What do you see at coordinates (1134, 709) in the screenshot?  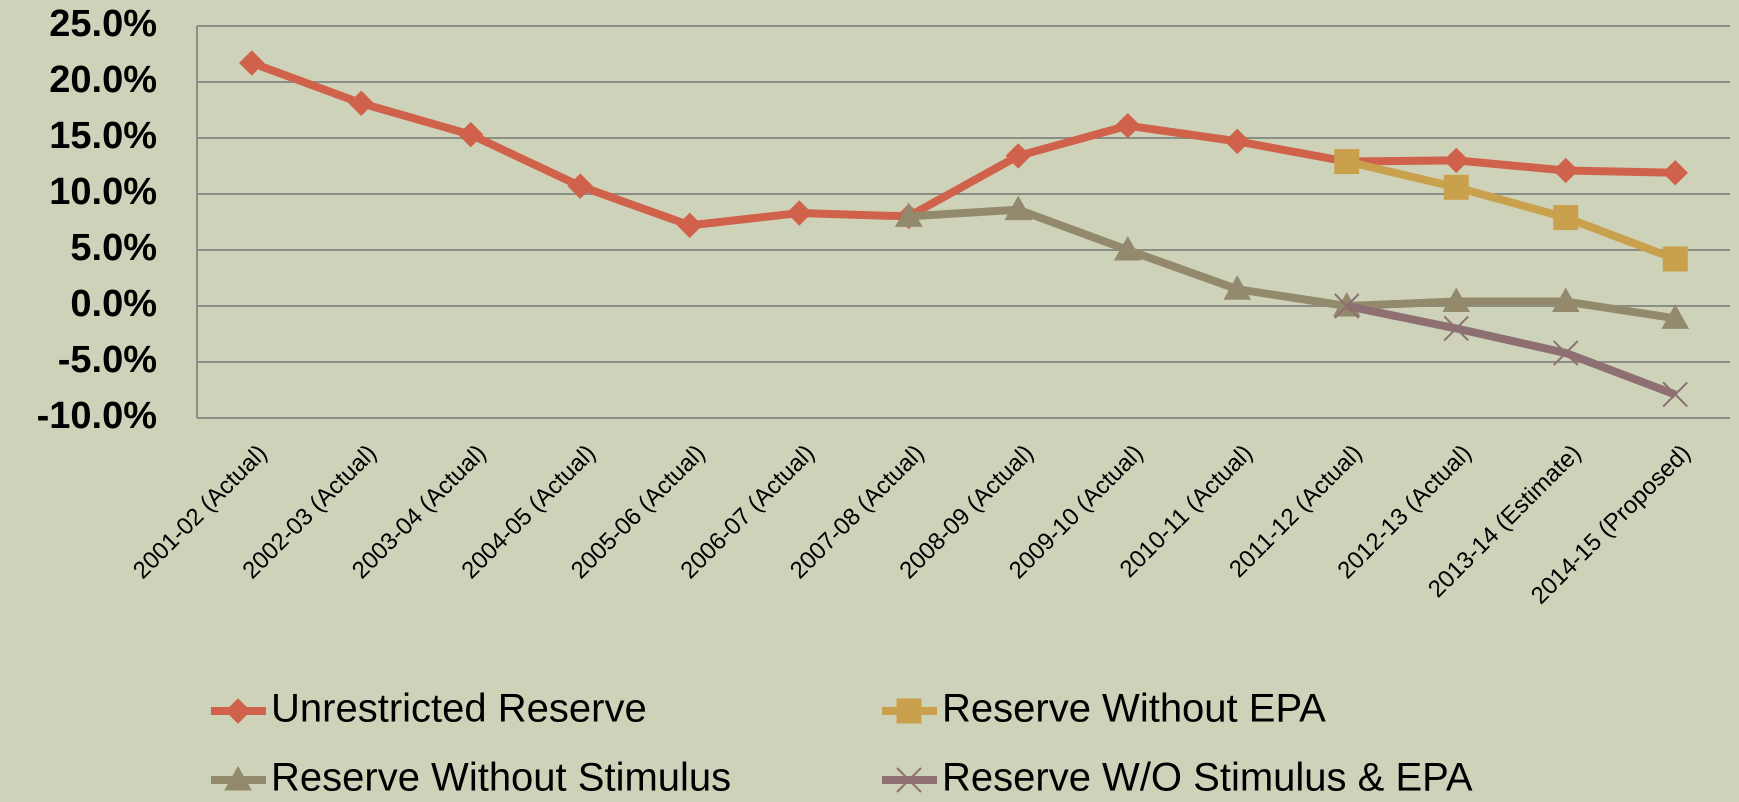 I see `legend-label: Reserve Without EPA` at bounding box center [1134, 709].